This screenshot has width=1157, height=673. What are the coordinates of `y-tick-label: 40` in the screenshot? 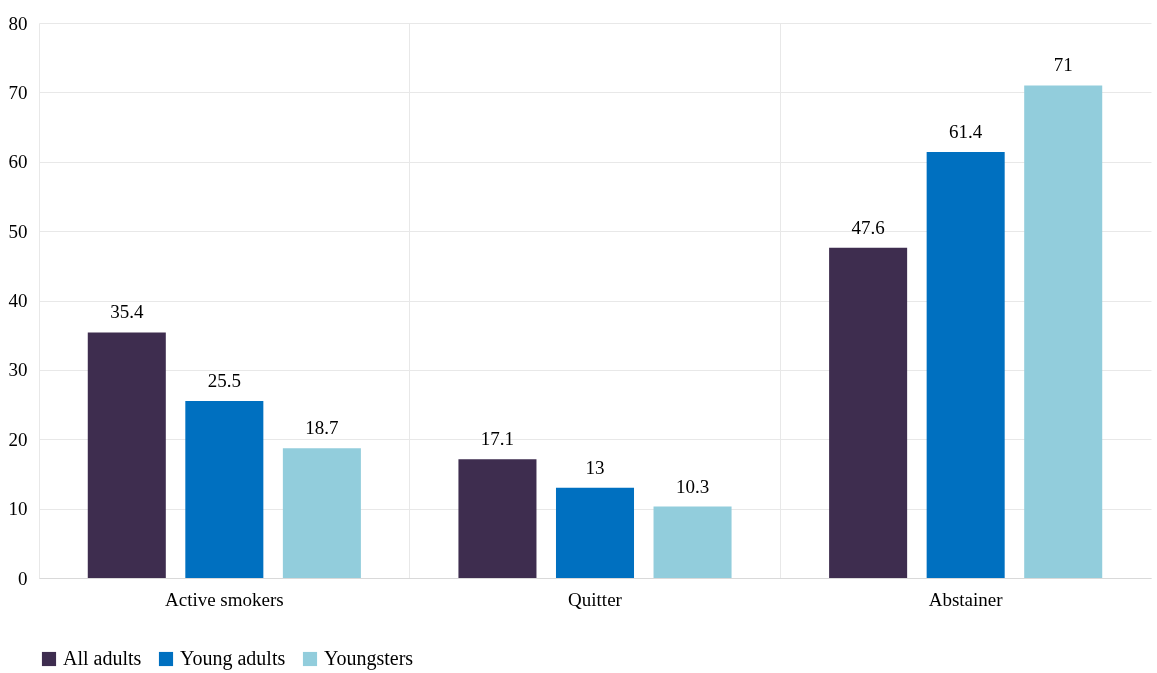 It's located at (18, 300).